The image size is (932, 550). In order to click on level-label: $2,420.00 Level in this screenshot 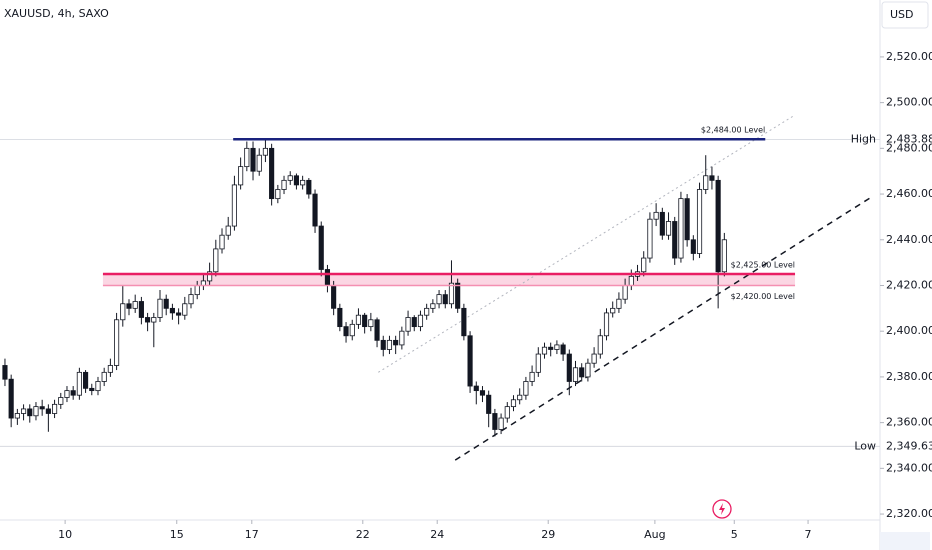, I will do `click(763, 296)`.